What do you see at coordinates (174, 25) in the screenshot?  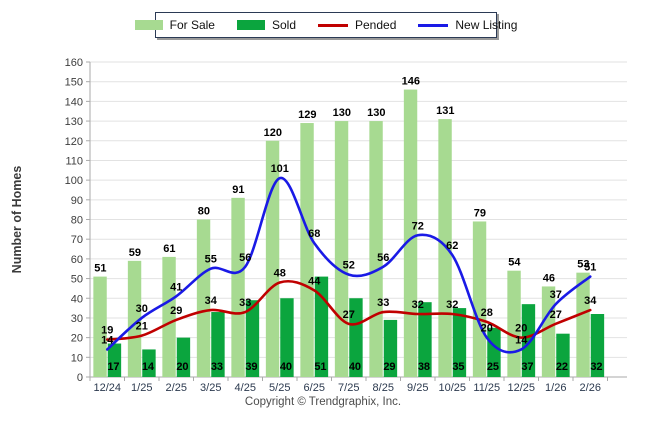 I see `legend-item-for-sale: For Sale` at bounding box center [174, 25].